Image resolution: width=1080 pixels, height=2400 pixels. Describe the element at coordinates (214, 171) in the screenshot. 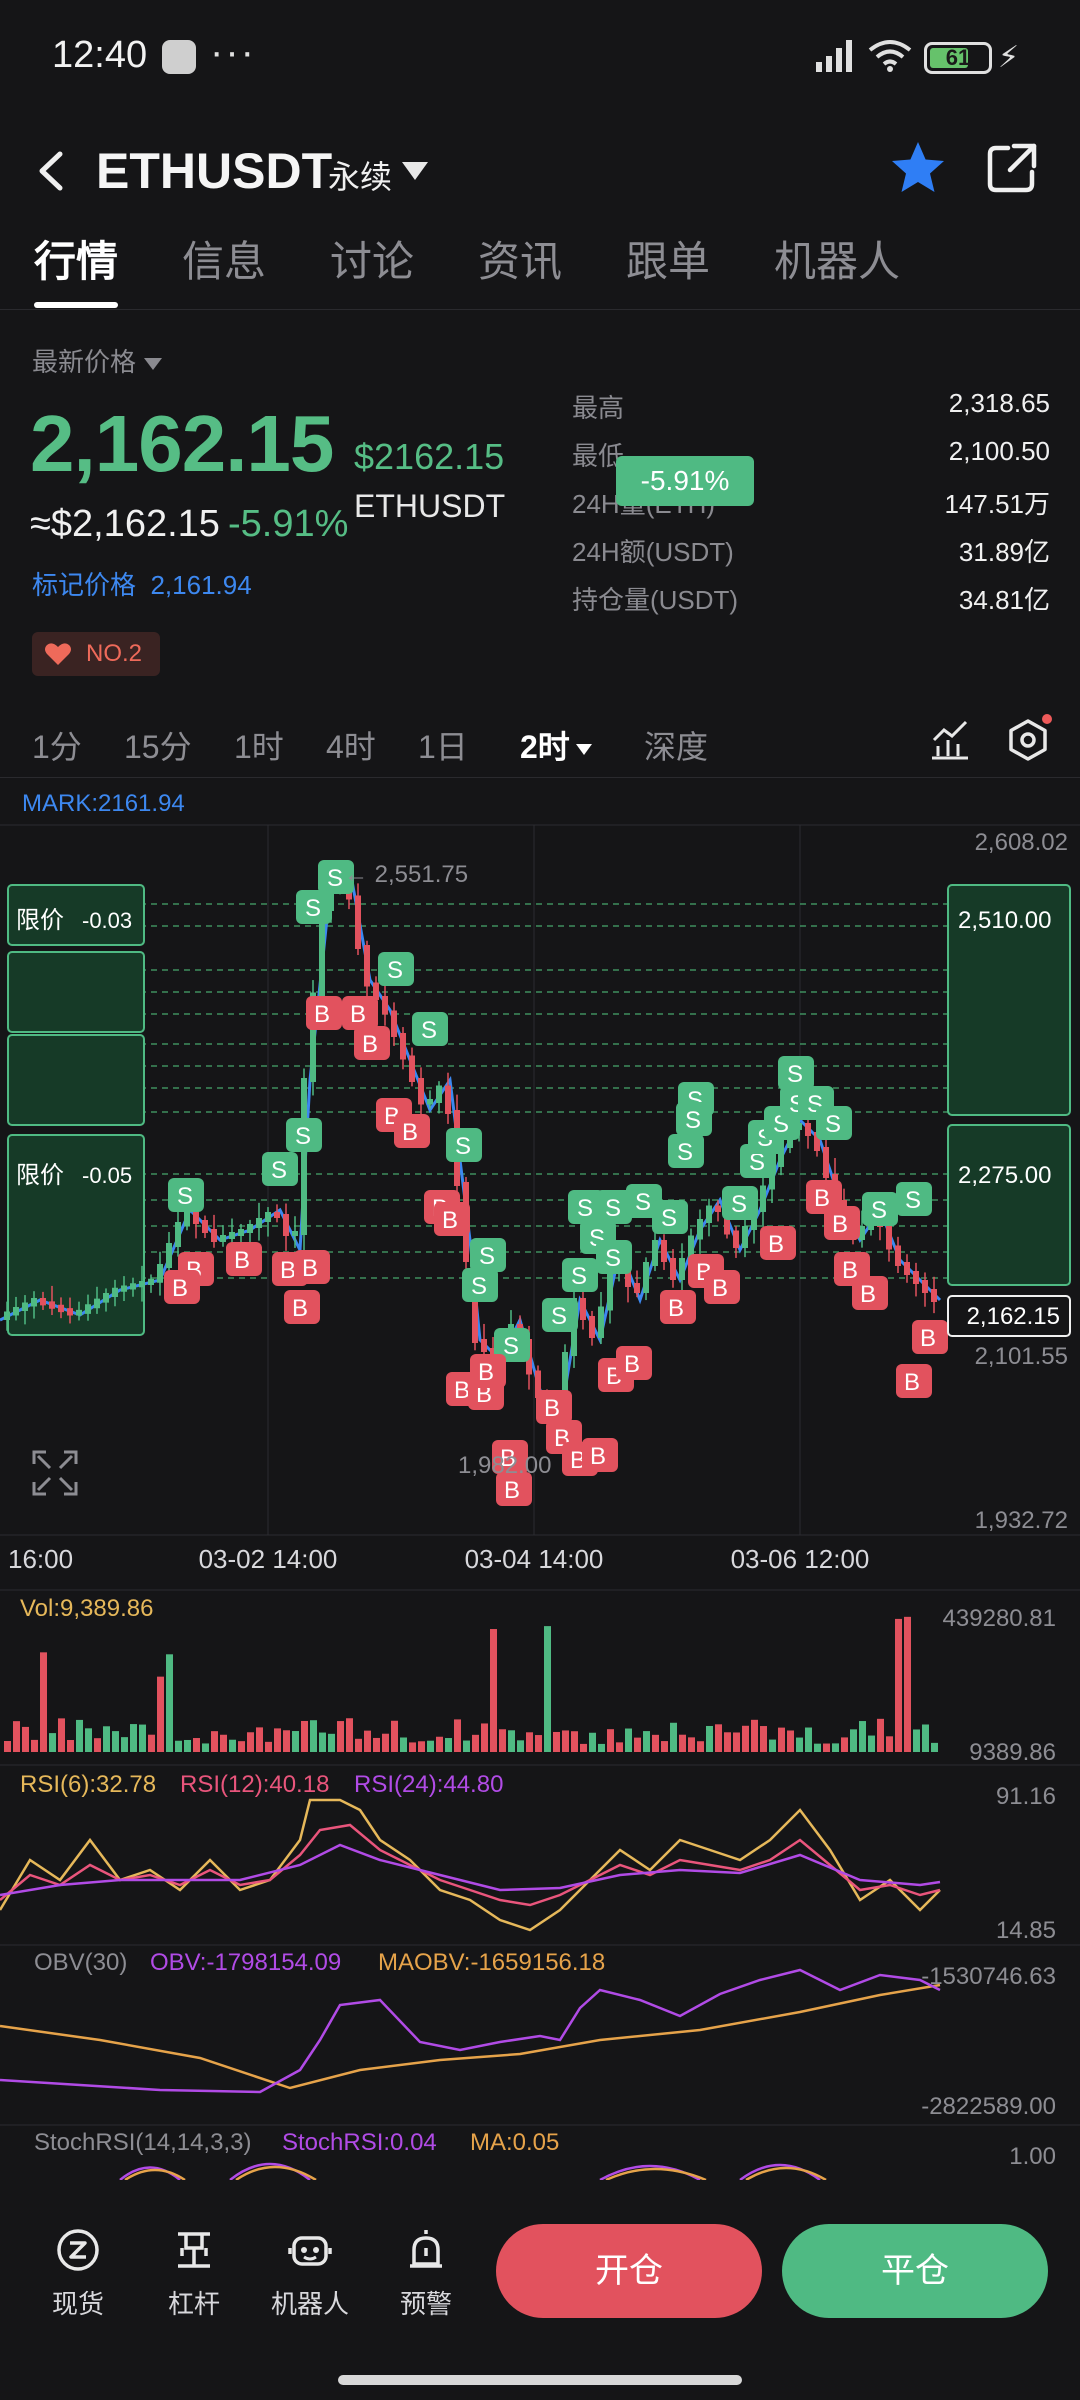

I see `symbol-title: ETHUSDT` at that location.